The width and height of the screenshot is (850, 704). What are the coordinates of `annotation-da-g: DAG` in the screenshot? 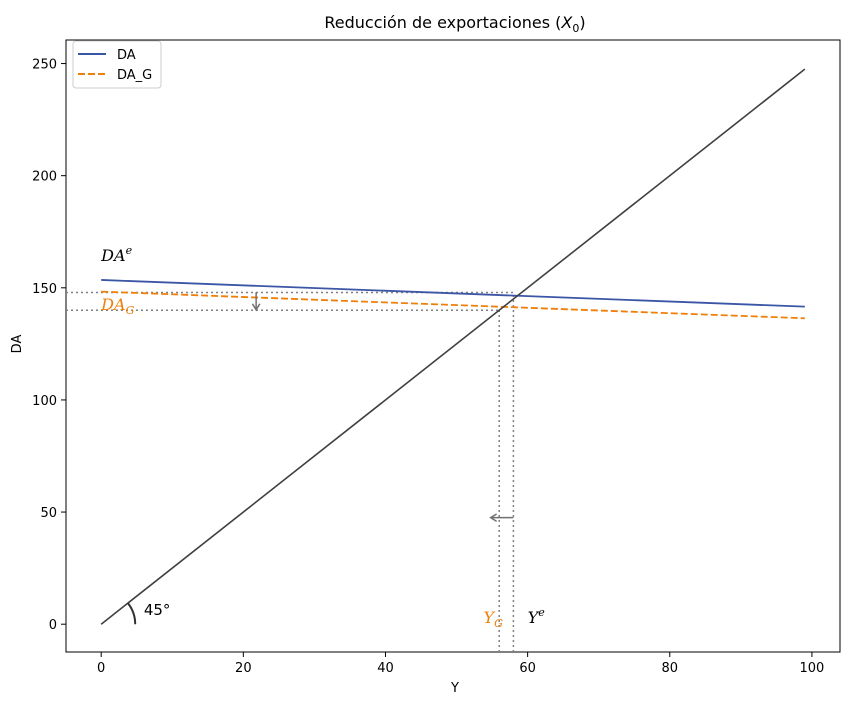 It's located at (117, 306).